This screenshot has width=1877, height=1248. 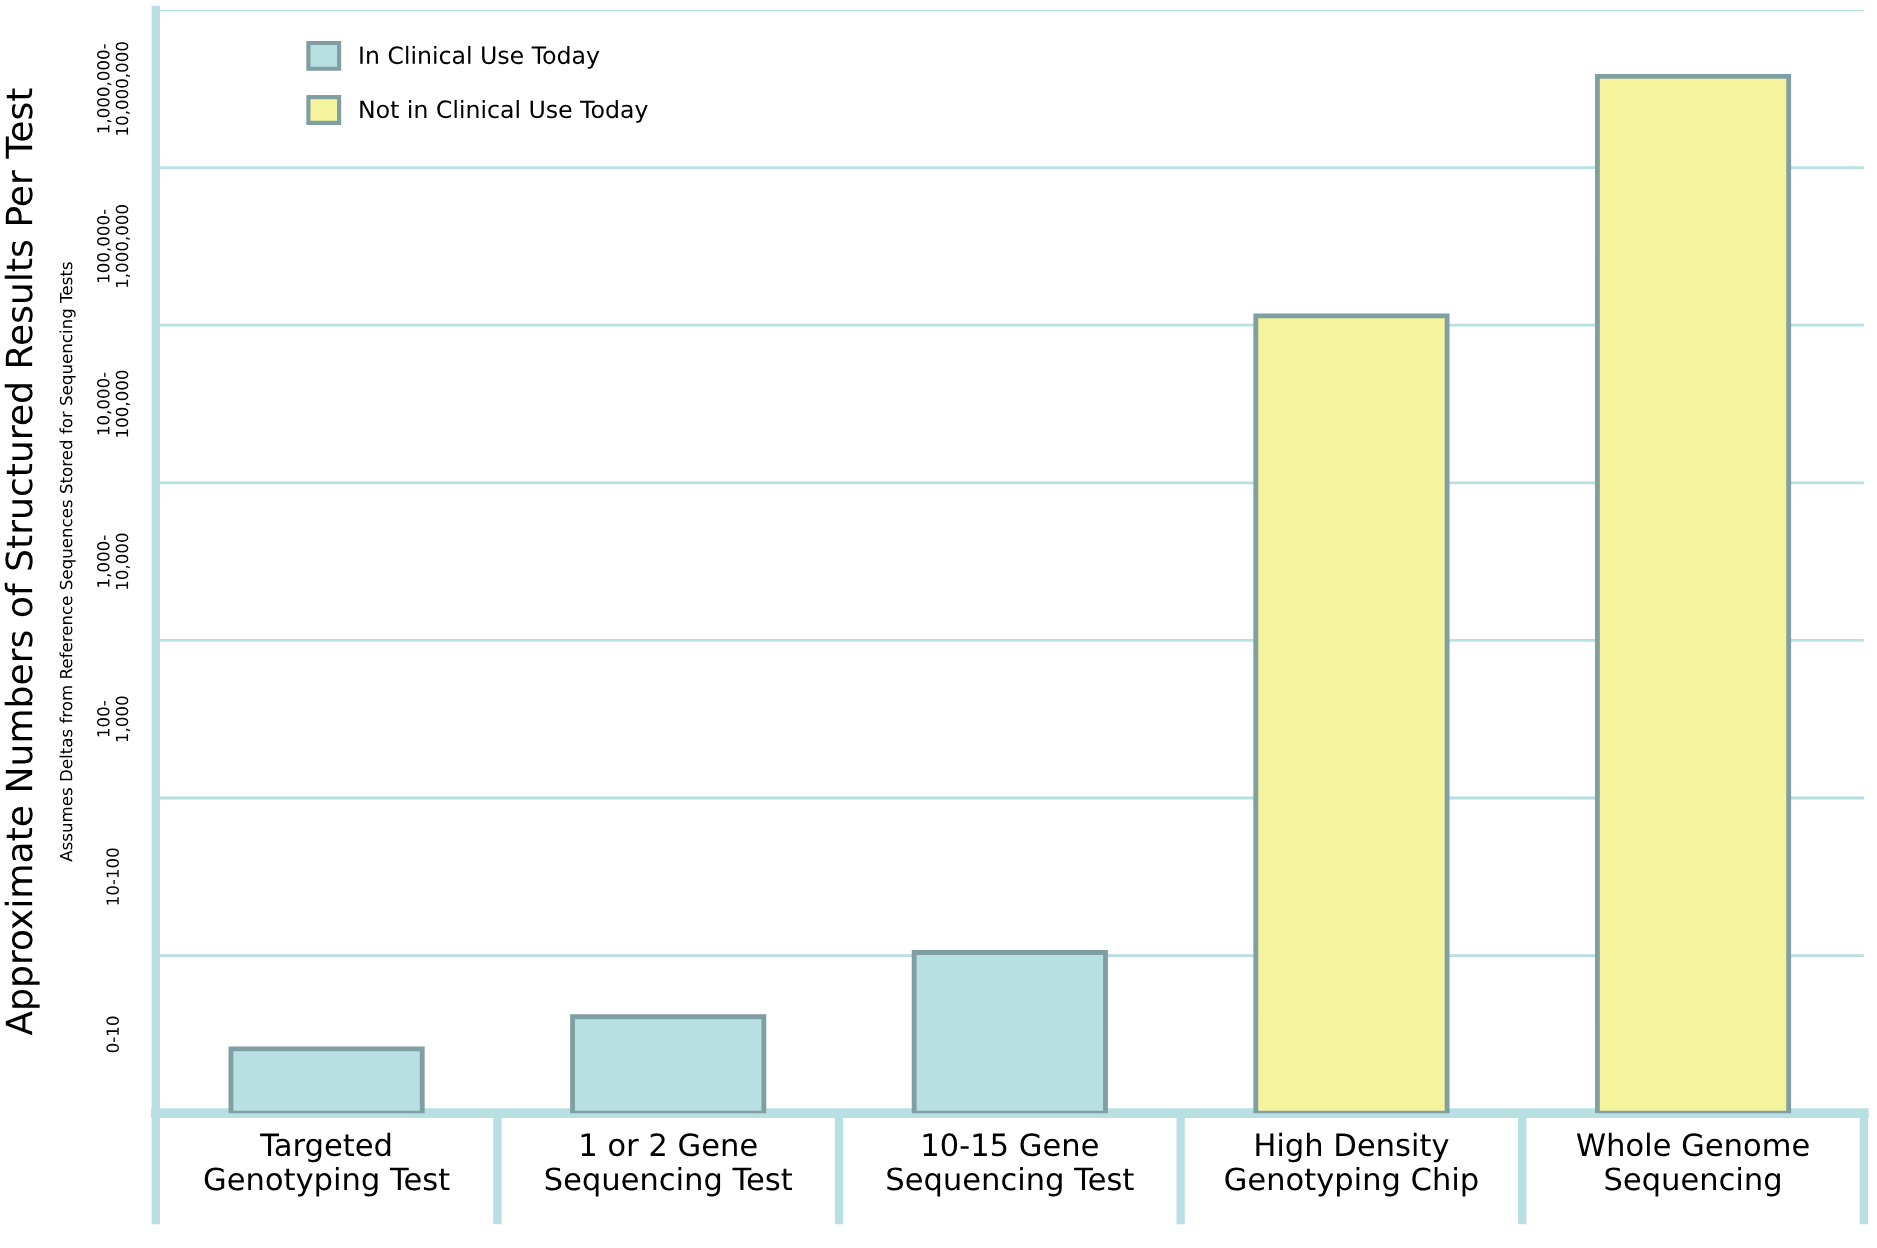 What do you see at coordinates (1010, 1165) in the screenshot?
I see `x-tick-label: 10-15 Gene Sequencing Test` at bounding box center [1010, 1165].